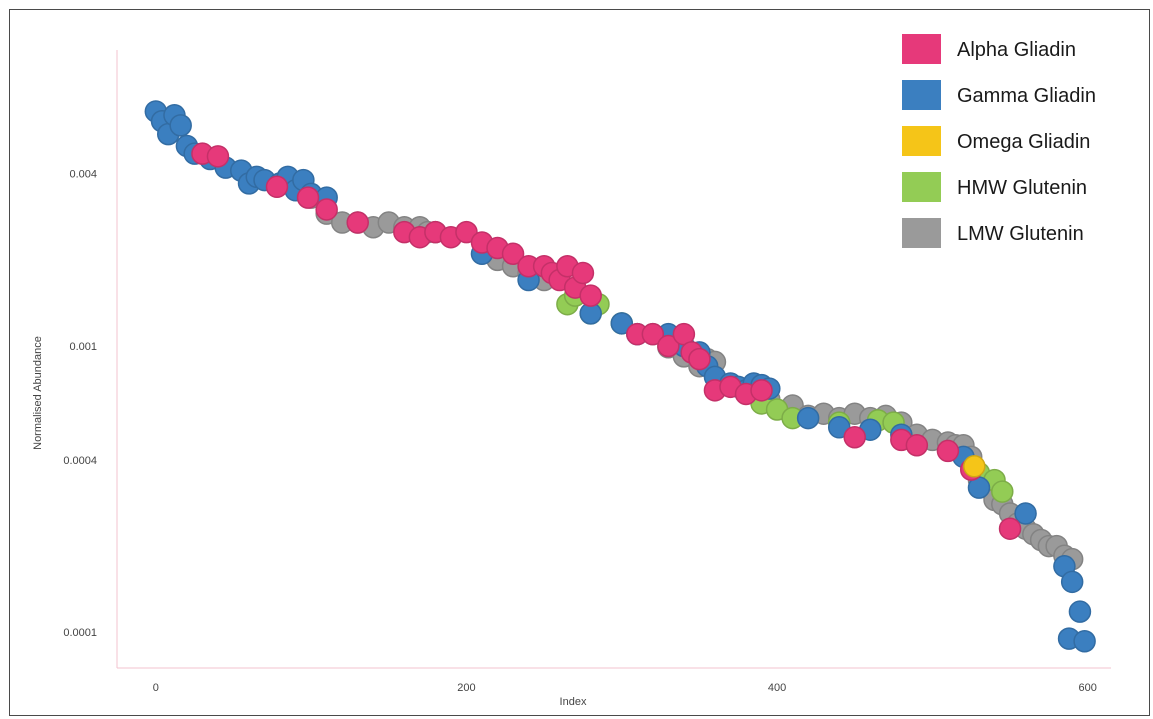  I want to click on x-tick-label: 400, so click(777, 688).